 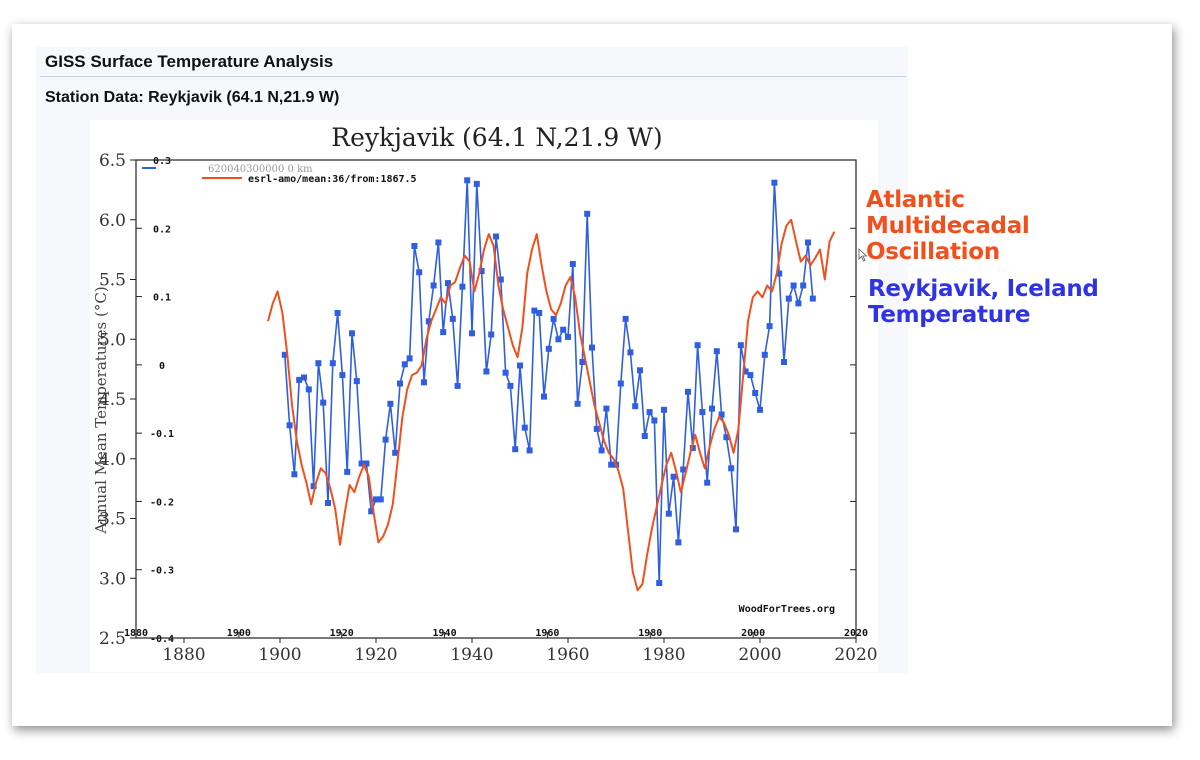 I want to click on amo-annotation: Atlantic Multidecadal Oscillation, so click(x=948, y=226).